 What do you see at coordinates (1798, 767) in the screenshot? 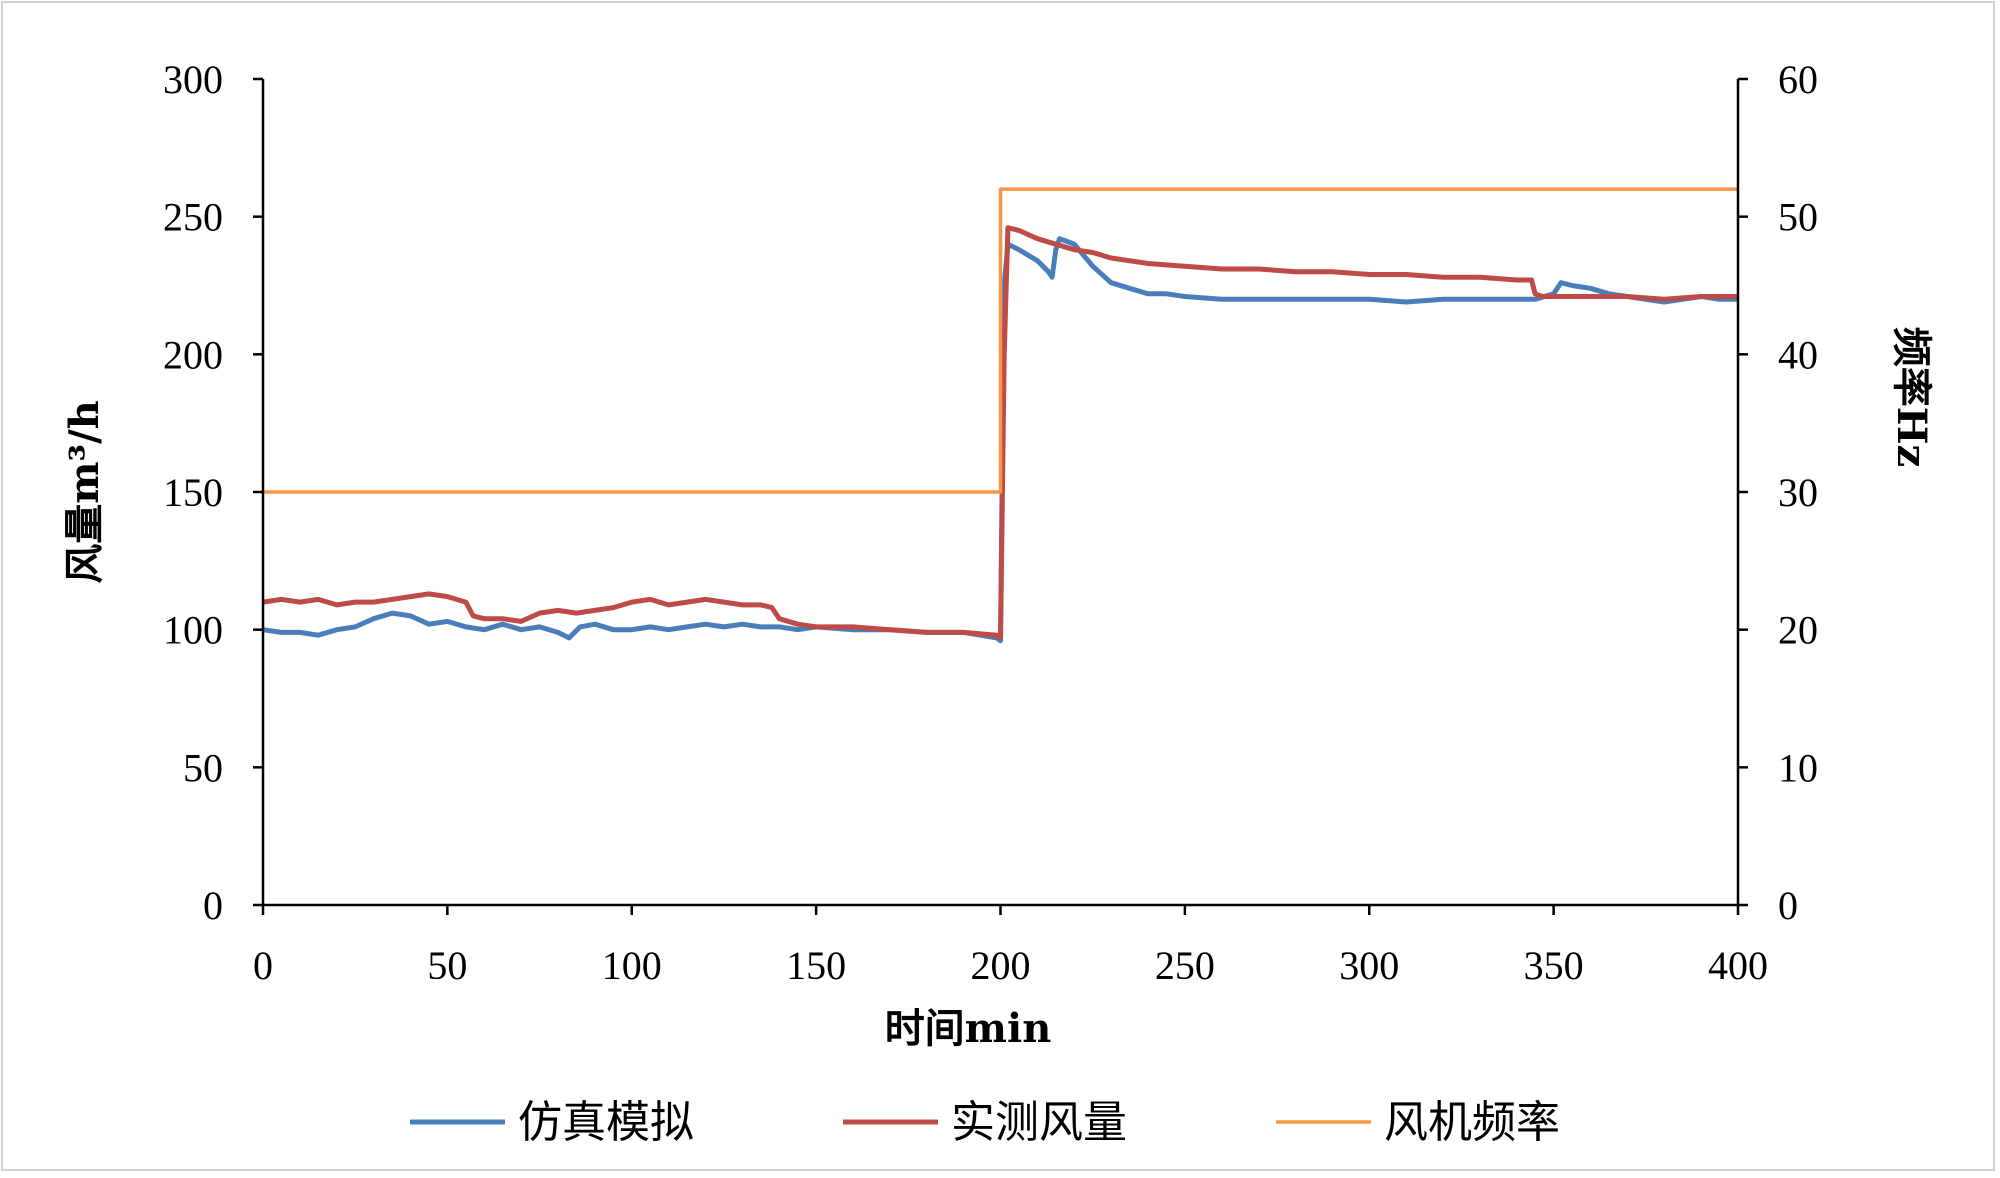
I see `right-y-tick-label: 10` at bounding box center [1798, 767].